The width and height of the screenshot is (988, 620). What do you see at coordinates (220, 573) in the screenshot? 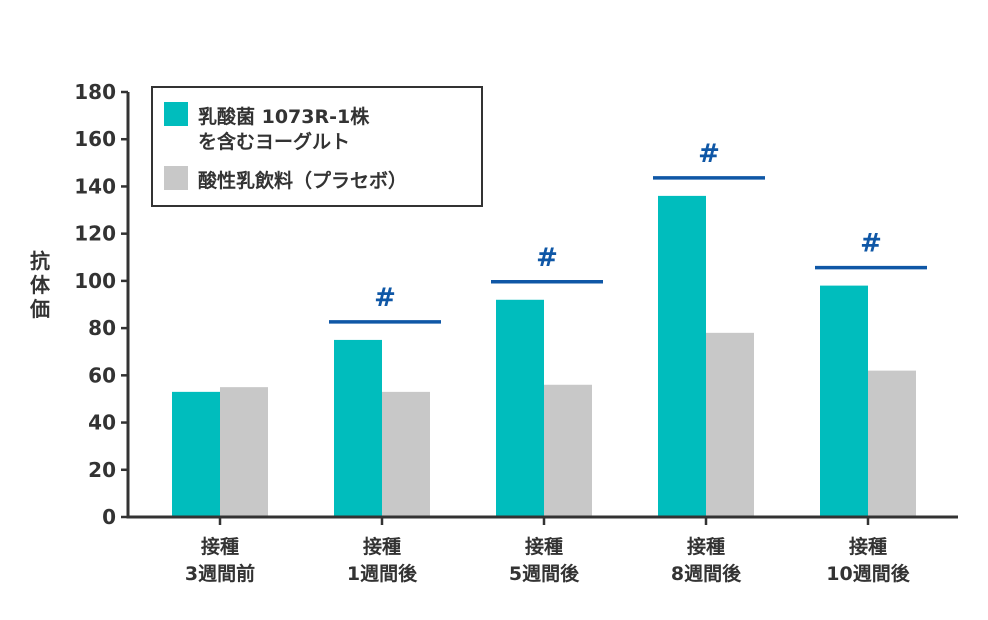
I see `x-tick-label-1-line2: 3週間前` at bounding box center [220, 573].